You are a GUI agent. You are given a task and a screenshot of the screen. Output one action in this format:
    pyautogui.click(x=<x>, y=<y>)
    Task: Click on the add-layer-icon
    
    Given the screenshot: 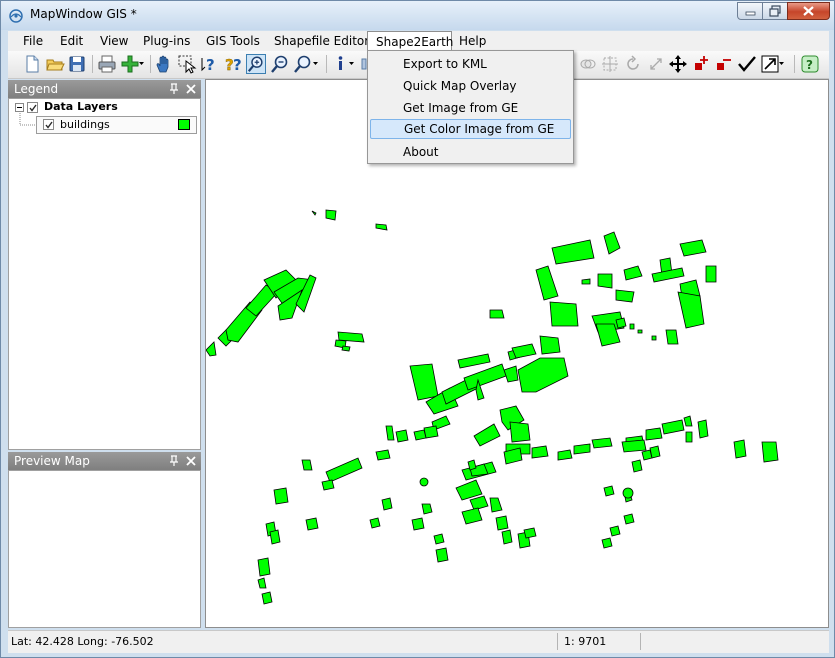 What is the action you would take?
    pyautogui.click(x=130, y=64)
    